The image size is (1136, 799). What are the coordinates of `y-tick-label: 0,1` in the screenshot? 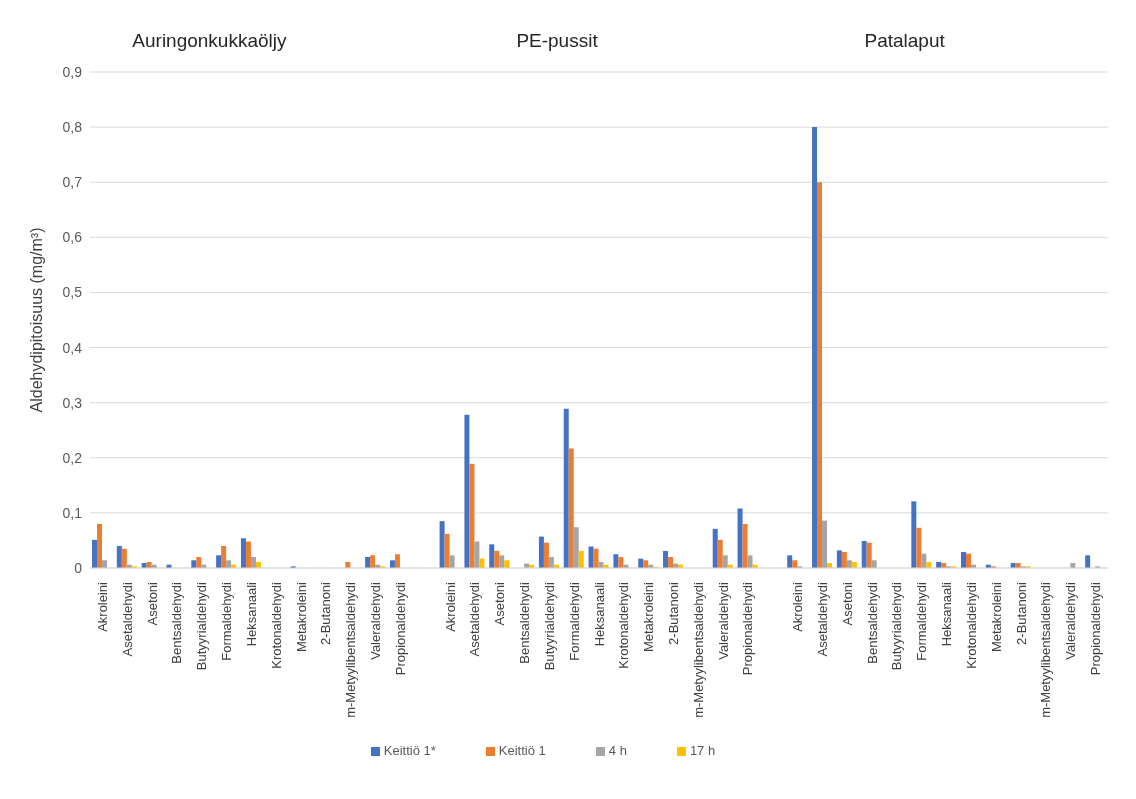 It's located at (72, 512).